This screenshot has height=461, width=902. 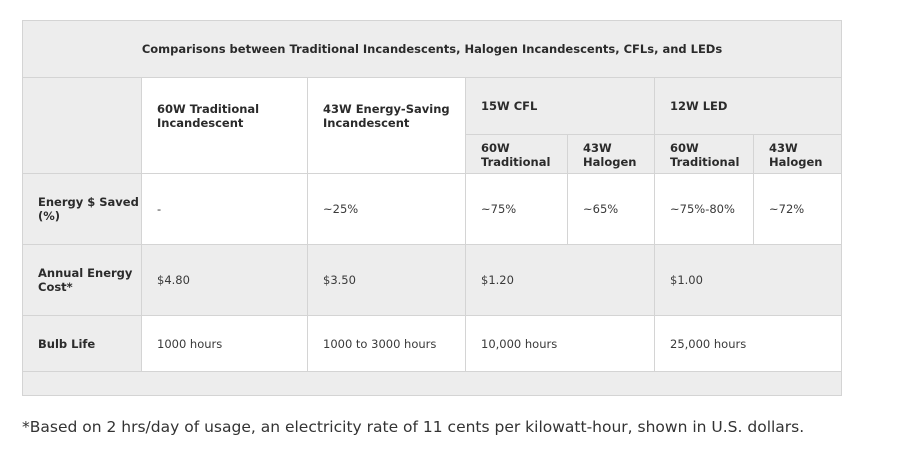 What do you see at coordinates (704, 154) in the screenshot?
I see `subheader-led-60w: 60W Traditional` at bounding box center [704, 154].